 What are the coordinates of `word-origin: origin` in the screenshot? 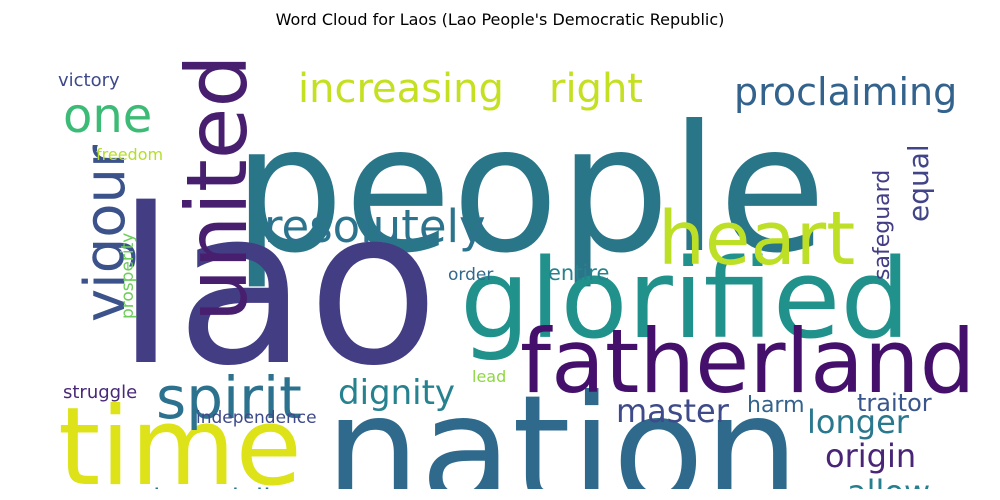 It's located at (870, 456).